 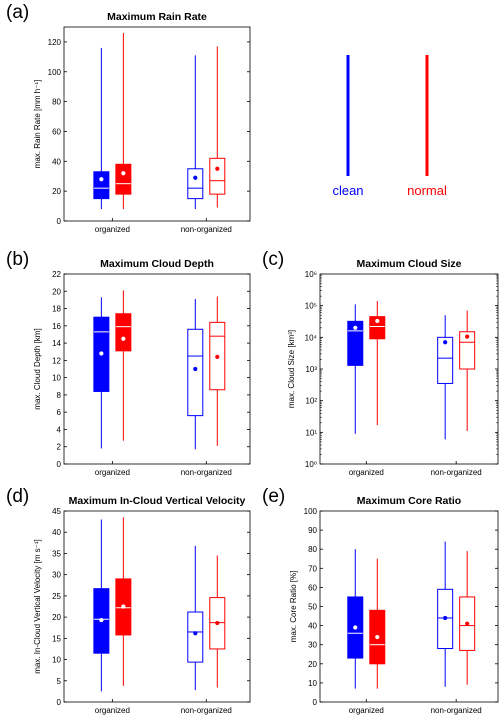 I want to click on y-tick-label: 10⁶, so click(x=311, y=274).